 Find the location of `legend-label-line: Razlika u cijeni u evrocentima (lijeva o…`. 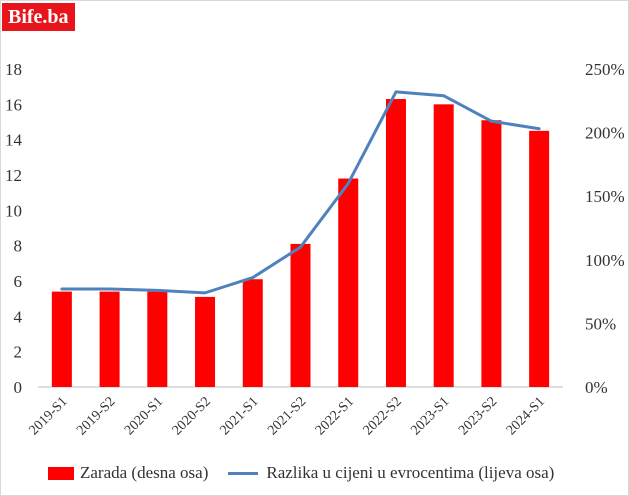

legend-label-line: Razlika u cijeni u evrocentima (lijeva o… is located at coordinates (410, 472).